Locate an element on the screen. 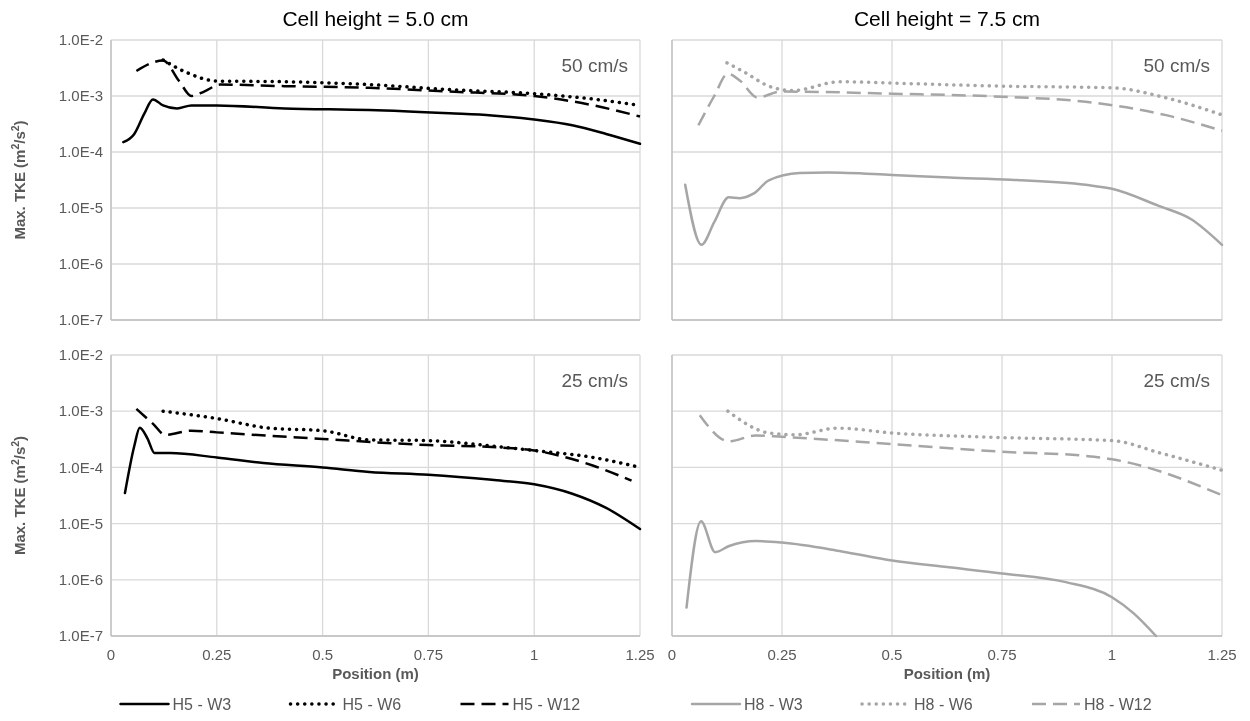  legend-label: H5 - W12 is located at coordinates (546, 704).